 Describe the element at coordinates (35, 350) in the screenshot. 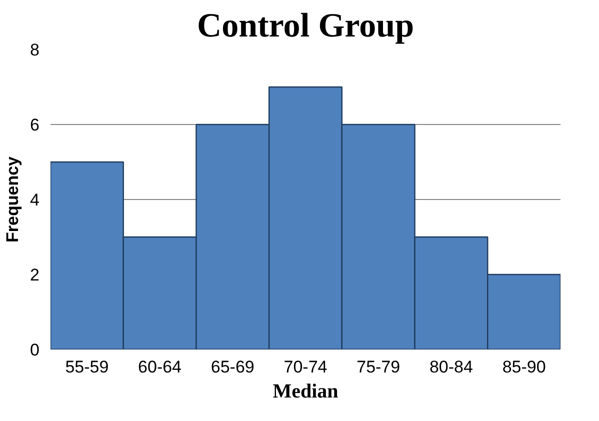

I see `y-tick-label: 0` at that location.